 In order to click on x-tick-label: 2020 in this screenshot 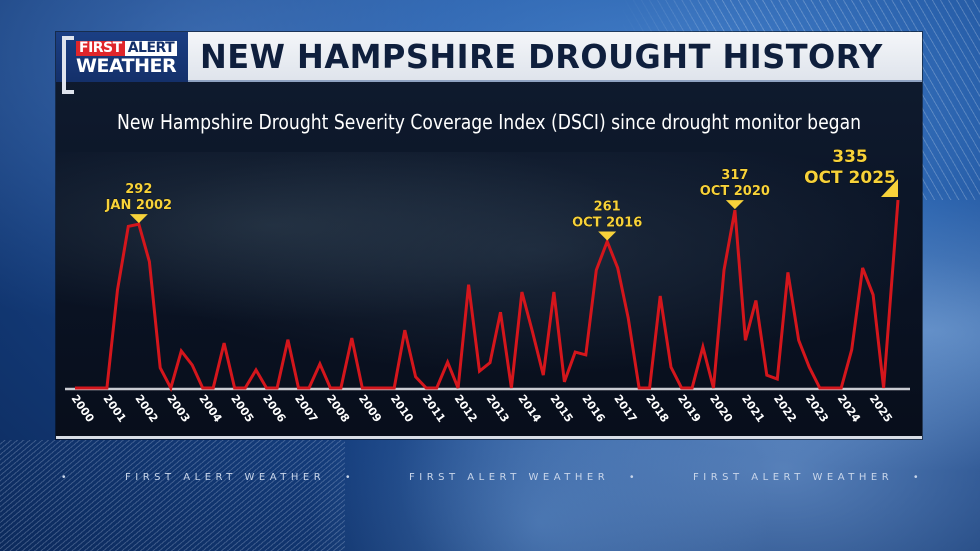, I will do `click(721, 408)`.